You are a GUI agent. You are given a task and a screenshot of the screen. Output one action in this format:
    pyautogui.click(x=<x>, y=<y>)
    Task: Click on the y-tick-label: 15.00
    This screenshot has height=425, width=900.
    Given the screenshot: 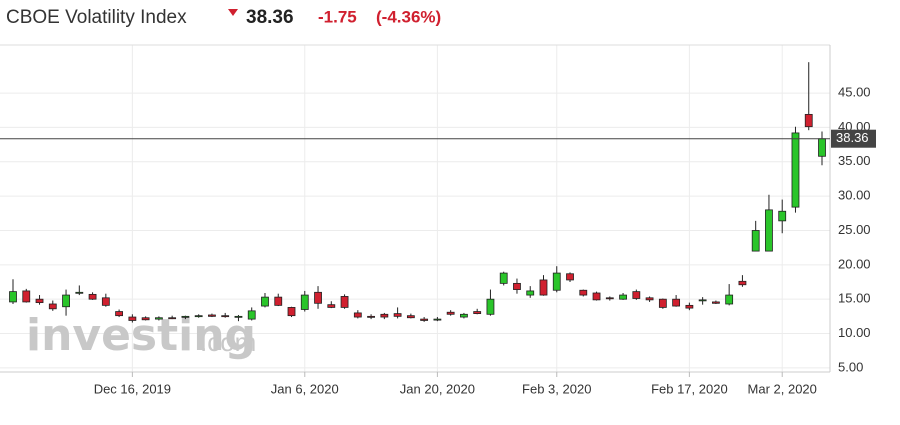 What is the action you would take?
    pyautogui.click(x=854, y=298)
    